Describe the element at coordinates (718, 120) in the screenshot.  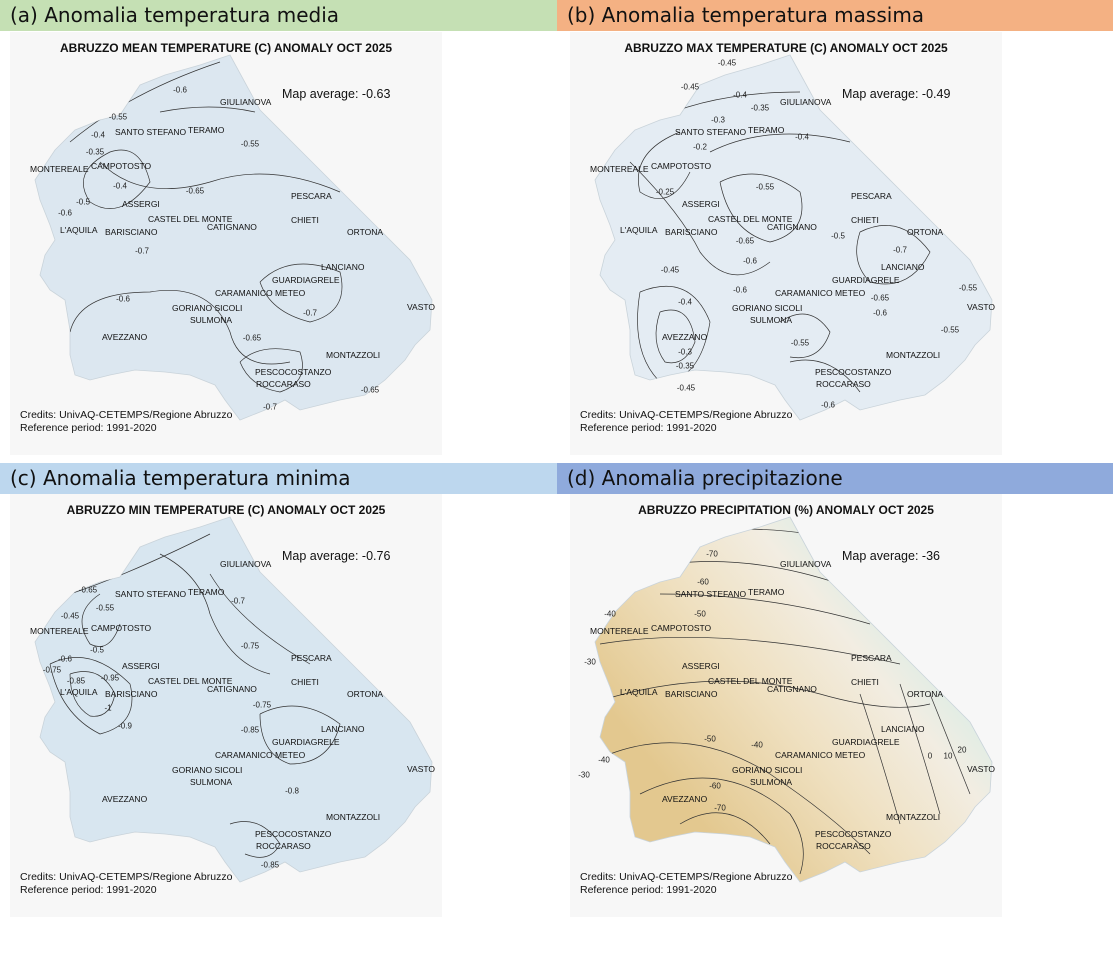
I see `contour-label: -0.3` at that location.